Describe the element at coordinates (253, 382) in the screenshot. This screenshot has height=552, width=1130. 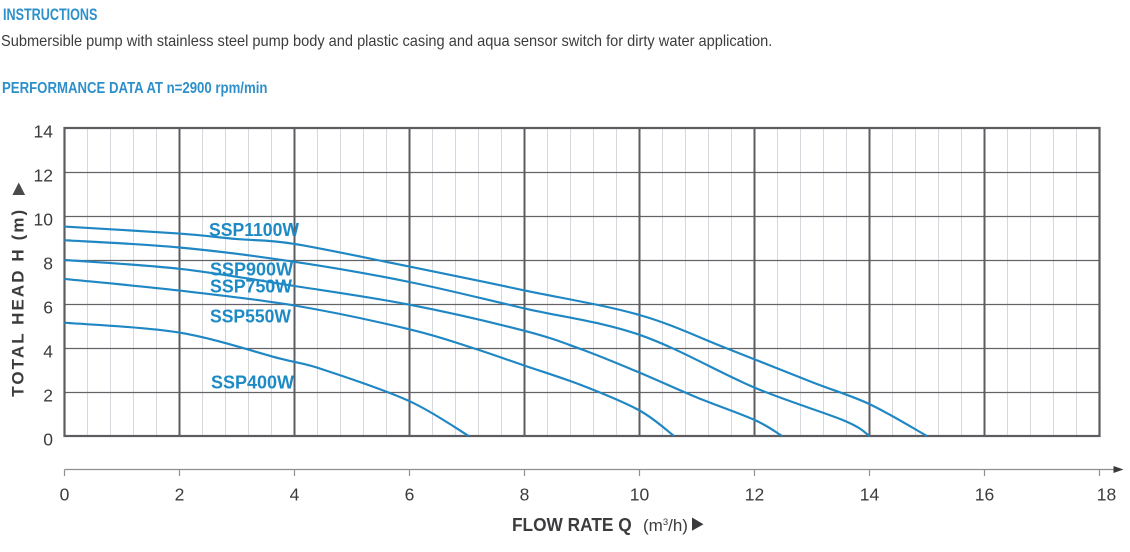
I see `svg-text: SSP400W` at that location.